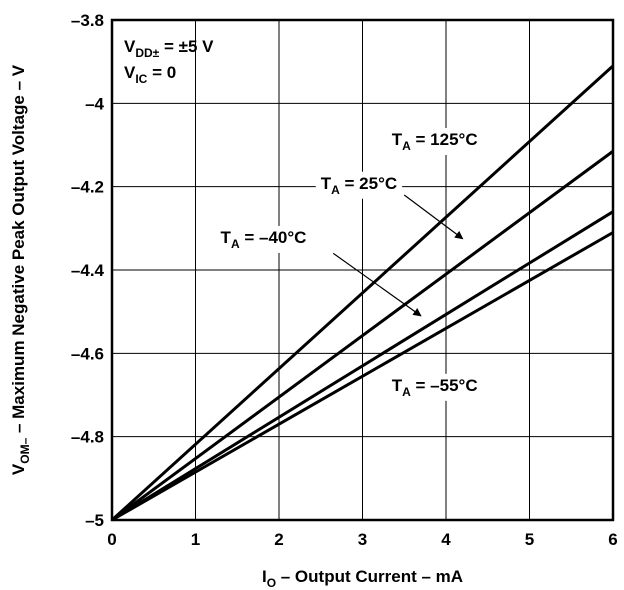 The width and height of the screenshot is (624, 590). What do you see at coordinates (94, 520) in the screenshot?
I see `y-tick-label: –5` at bounding box center [94, 520].